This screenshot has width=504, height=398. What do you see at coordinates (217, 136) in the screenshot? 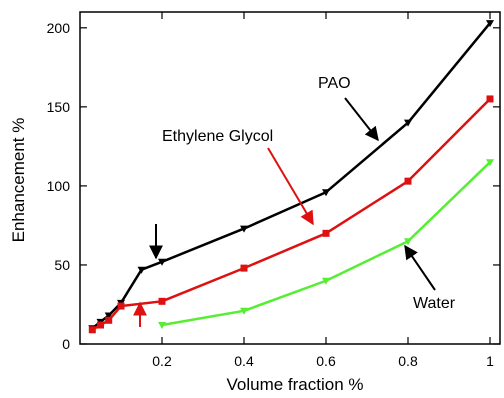
I see `annotation-ethylene-glycol-label: Ethylene Glycol` at bounding box center [217, 136].